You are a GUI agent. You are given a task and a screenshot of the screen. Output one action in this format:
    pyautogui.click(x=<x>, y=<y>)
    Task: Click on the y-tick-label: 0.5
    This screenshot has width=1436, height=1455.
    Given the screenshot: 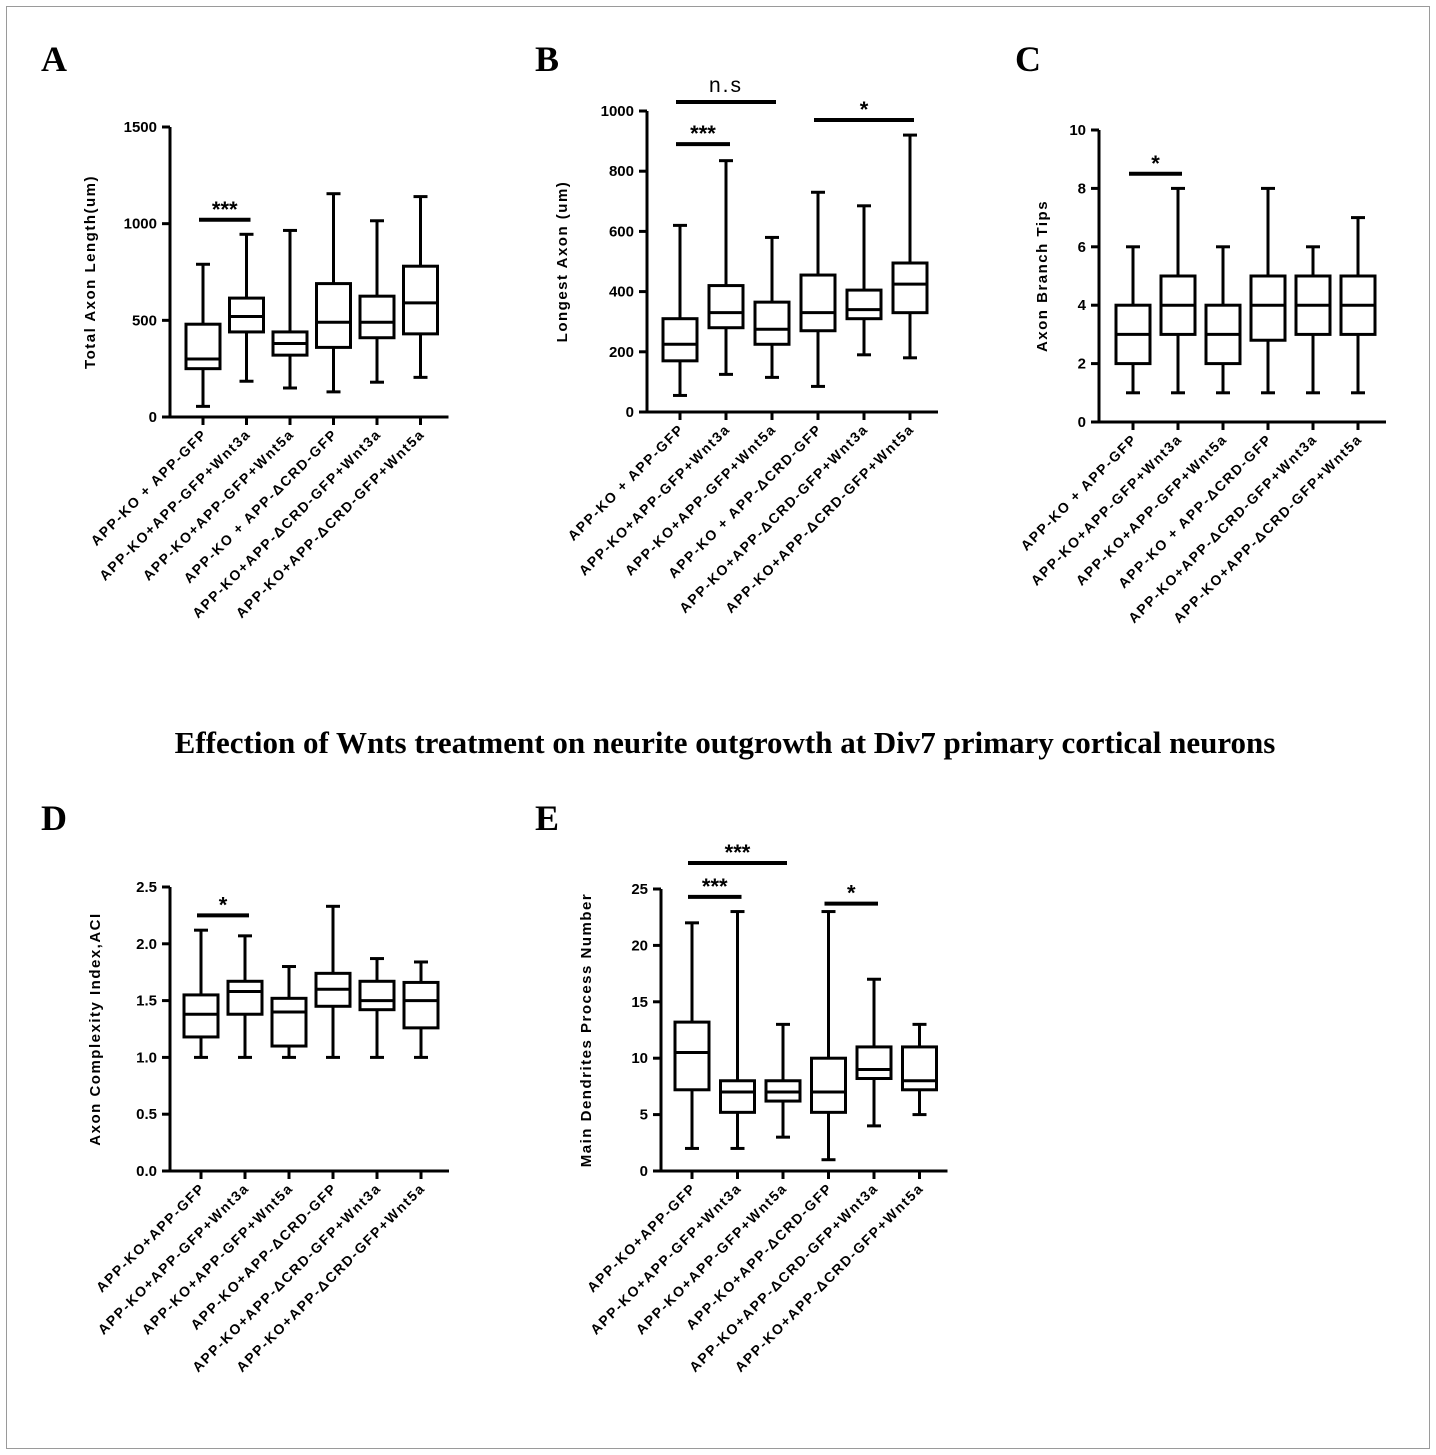 What is the action you would take?
    pyautogui.click(x=146, y=1114)
    